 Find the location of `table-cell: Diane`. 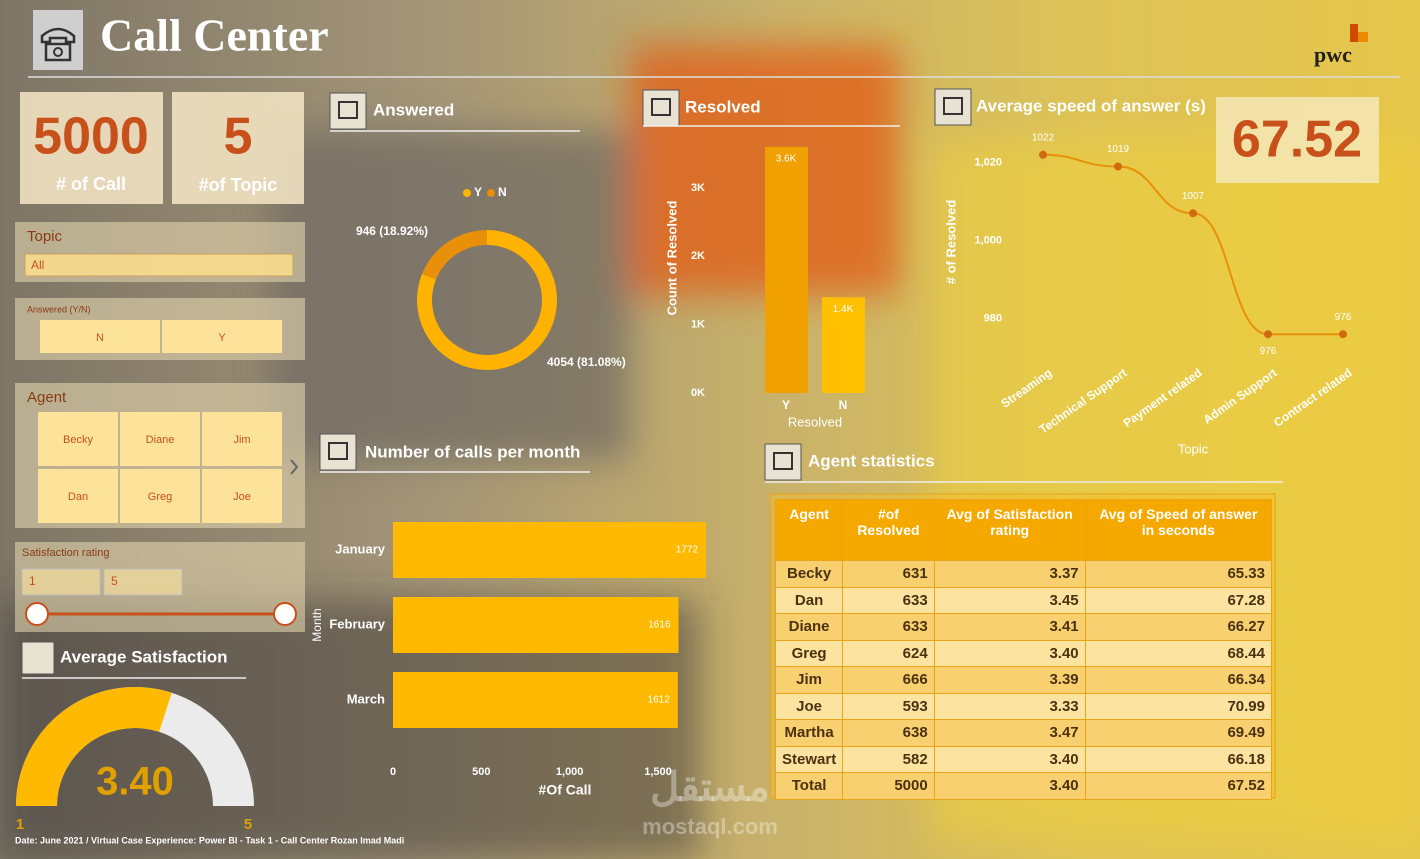

table-cell: Diane is located at coordinates (809, 627).